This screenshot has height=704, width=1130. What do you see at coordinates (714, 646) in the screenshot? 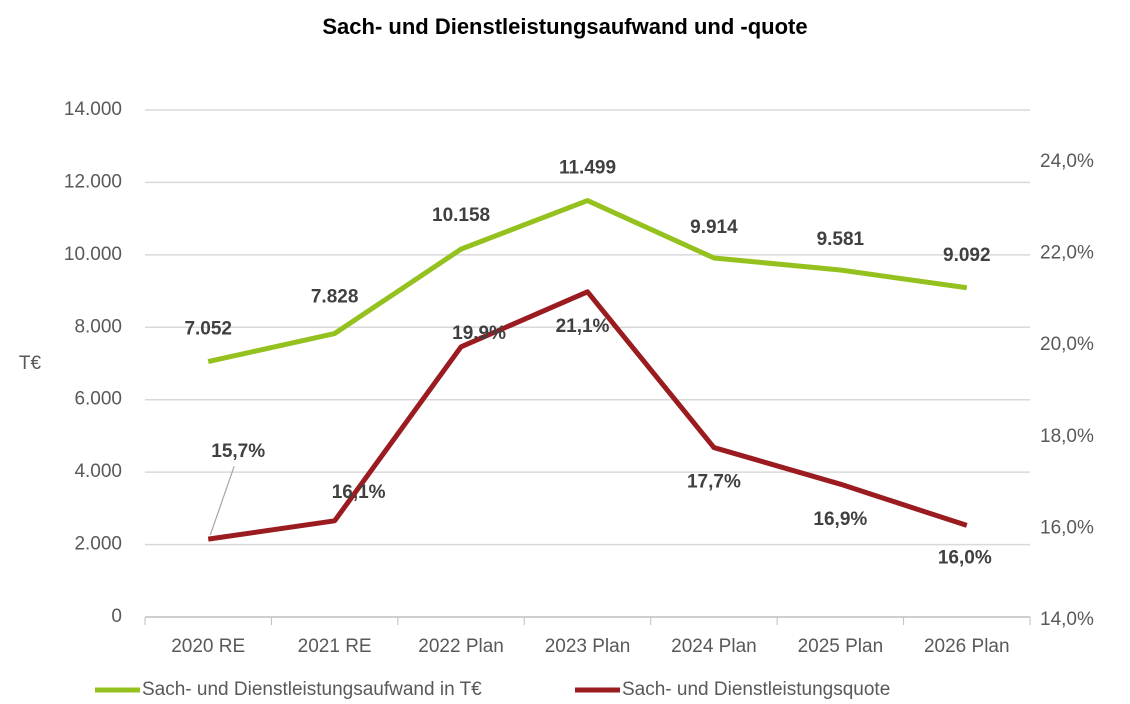
I see `x-tick-label: 2024 Plan` at bounding box center [714, 646].